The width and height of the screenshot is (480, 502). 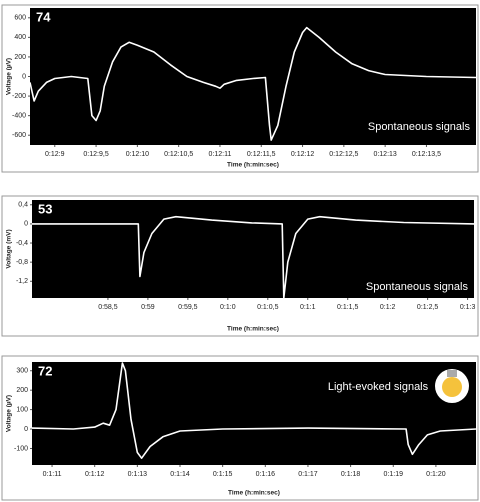 I want to click on x-tick-label: 0:12:9, so click(x=55, y=154).